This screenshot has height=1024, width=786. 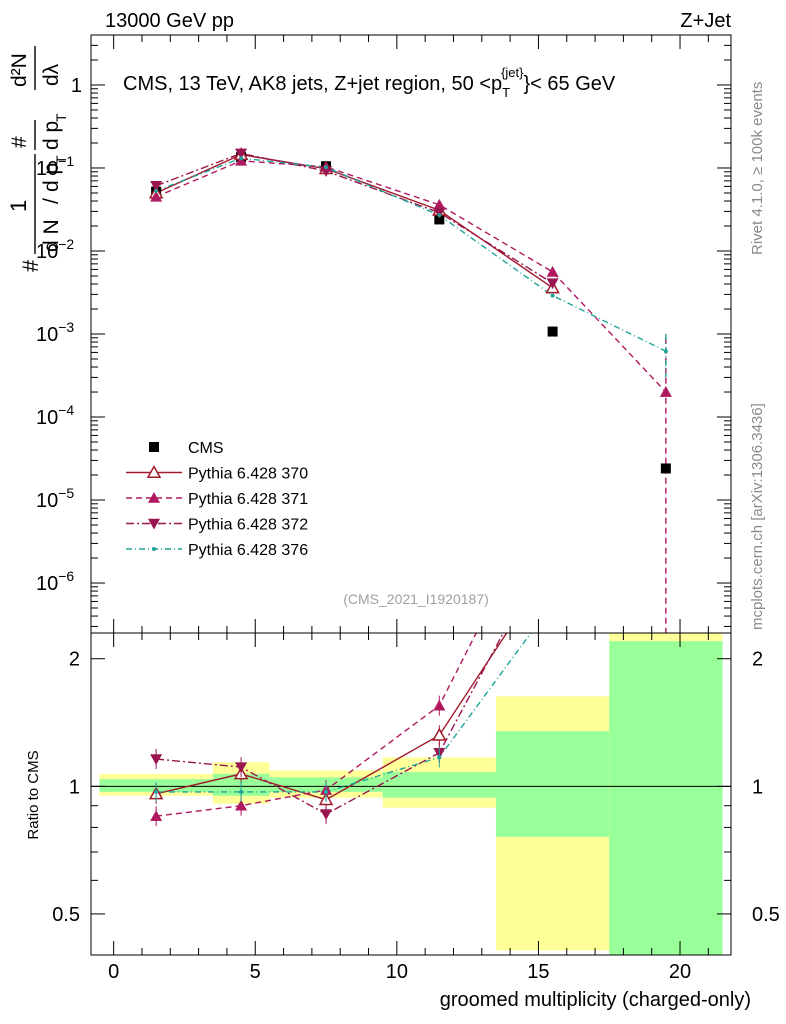 I want to click on x-axis-label: groomed multiplicity (charged-only), so click(x=595, y=1000).